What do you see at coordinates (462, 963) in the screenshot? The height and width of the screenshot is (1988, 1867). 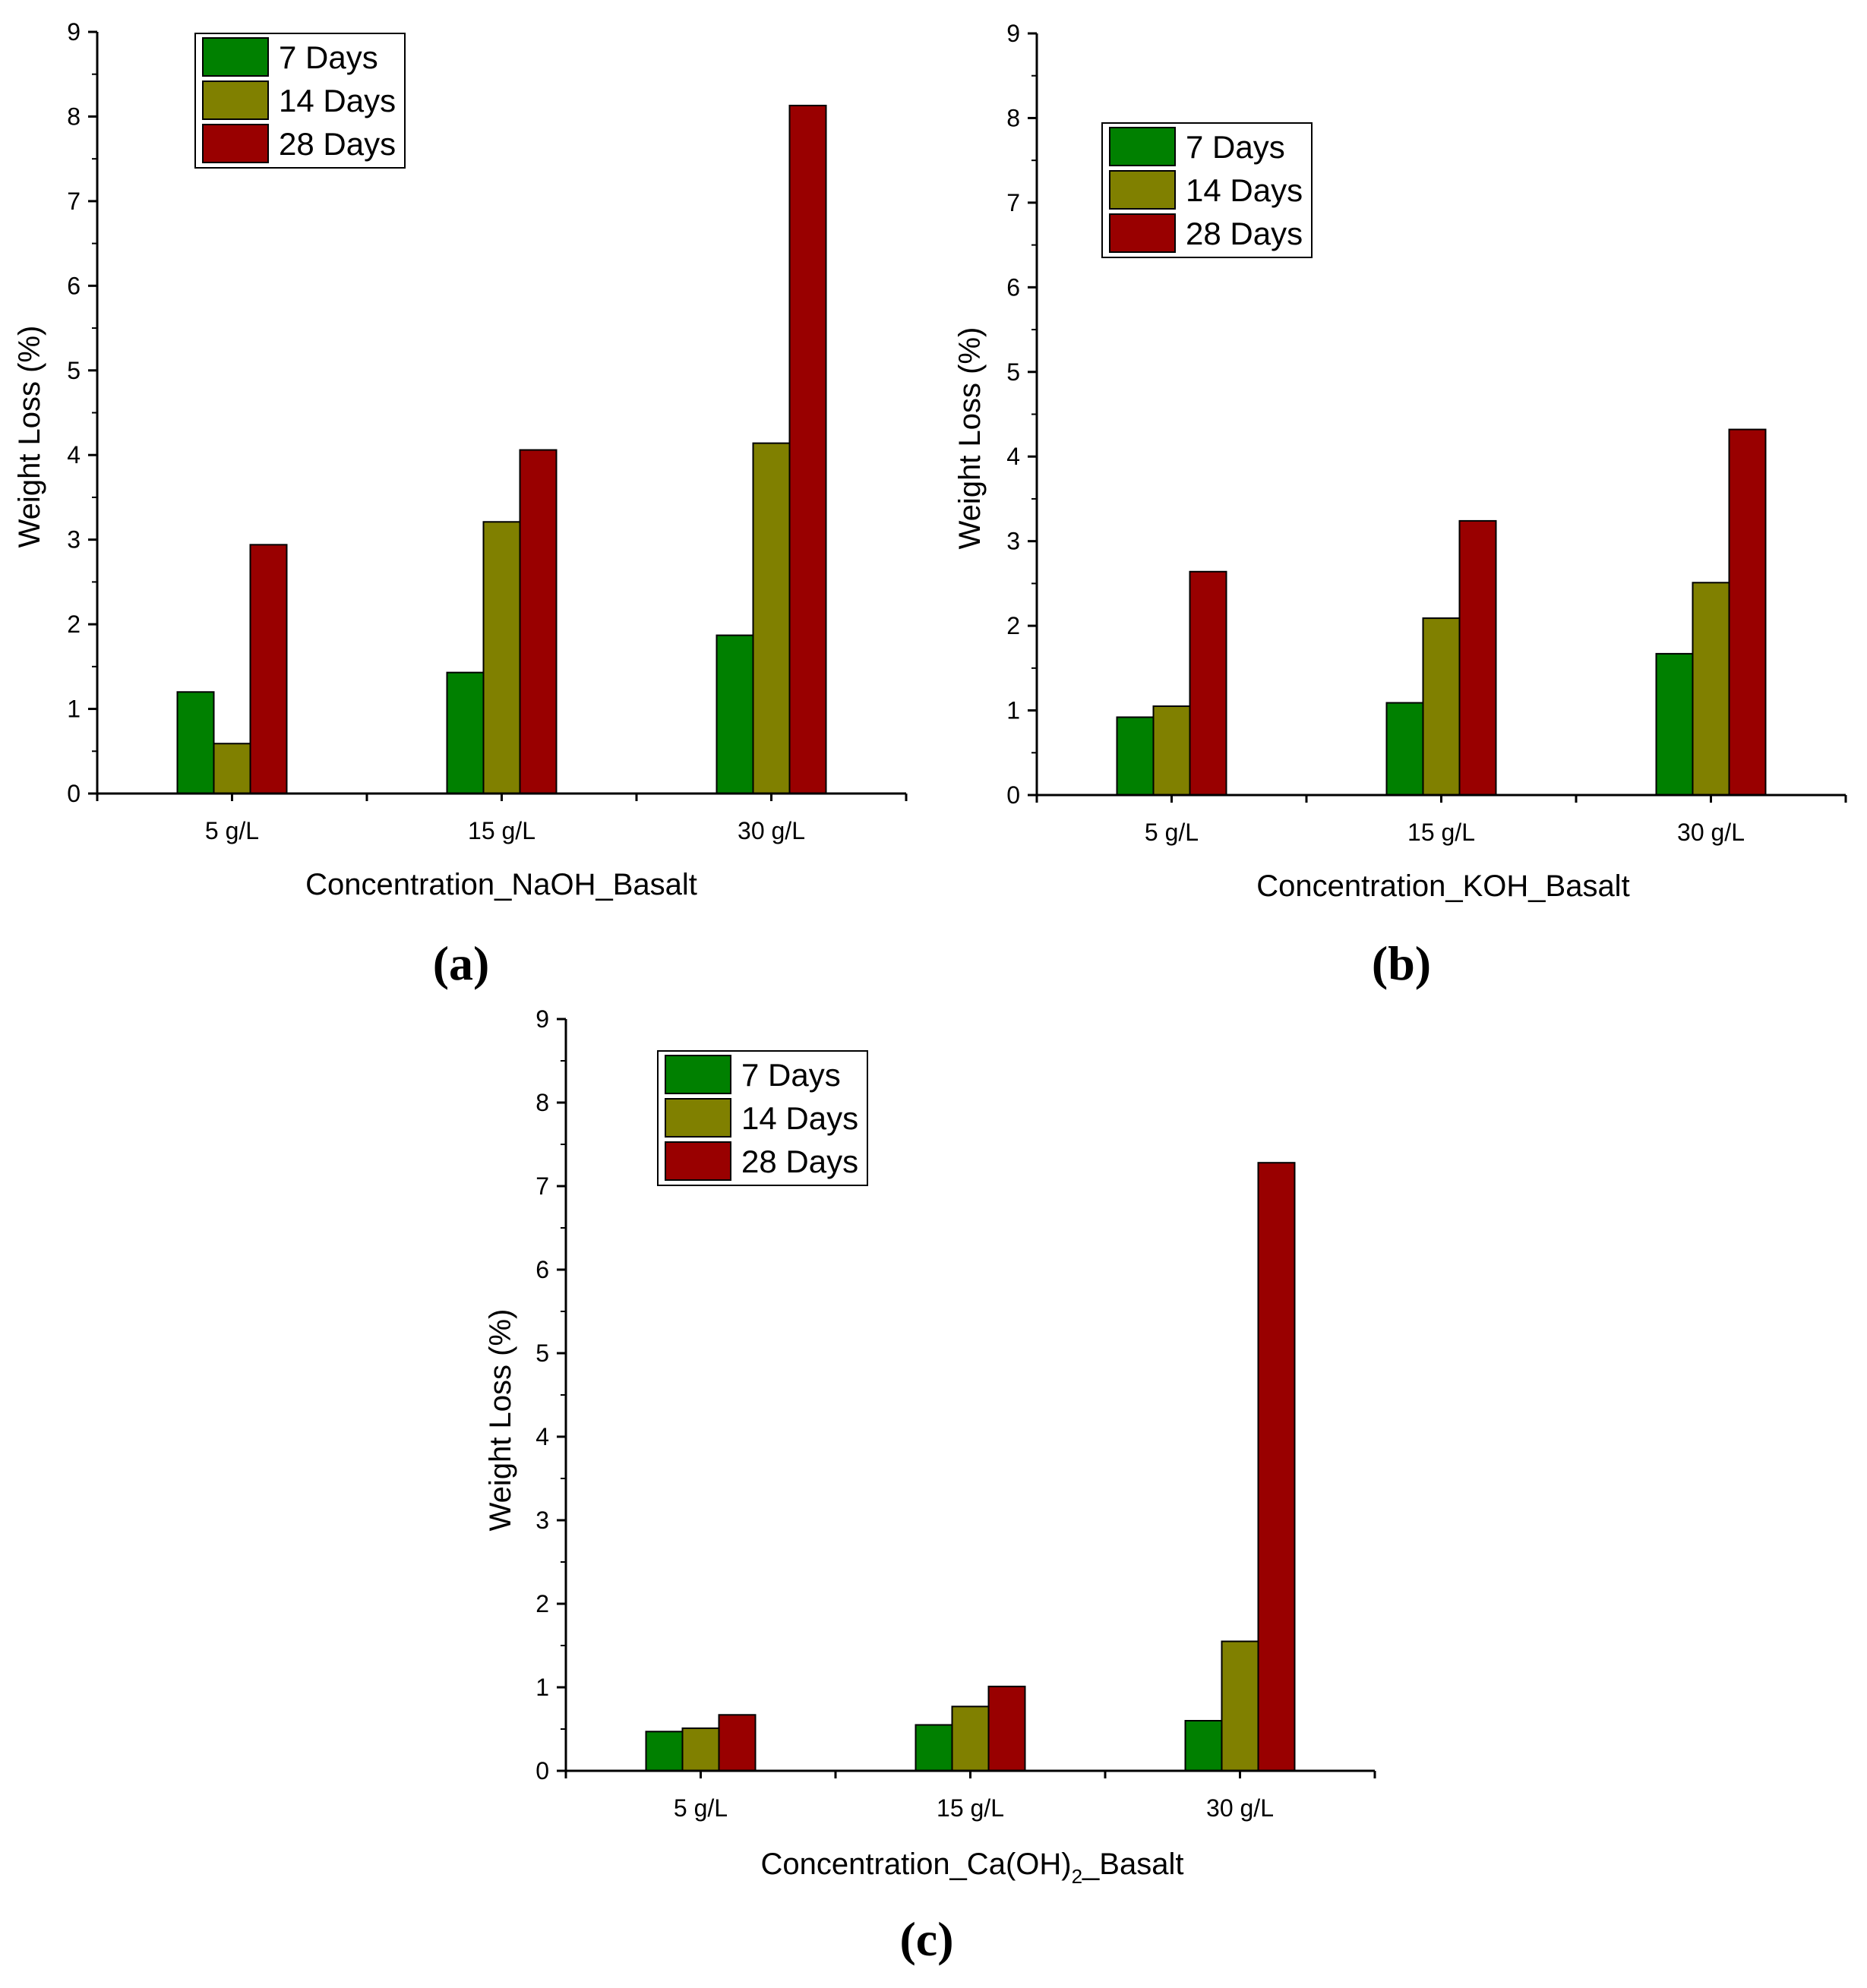 I see `panel-label-a: (a)` at bounding box center [462, 963].